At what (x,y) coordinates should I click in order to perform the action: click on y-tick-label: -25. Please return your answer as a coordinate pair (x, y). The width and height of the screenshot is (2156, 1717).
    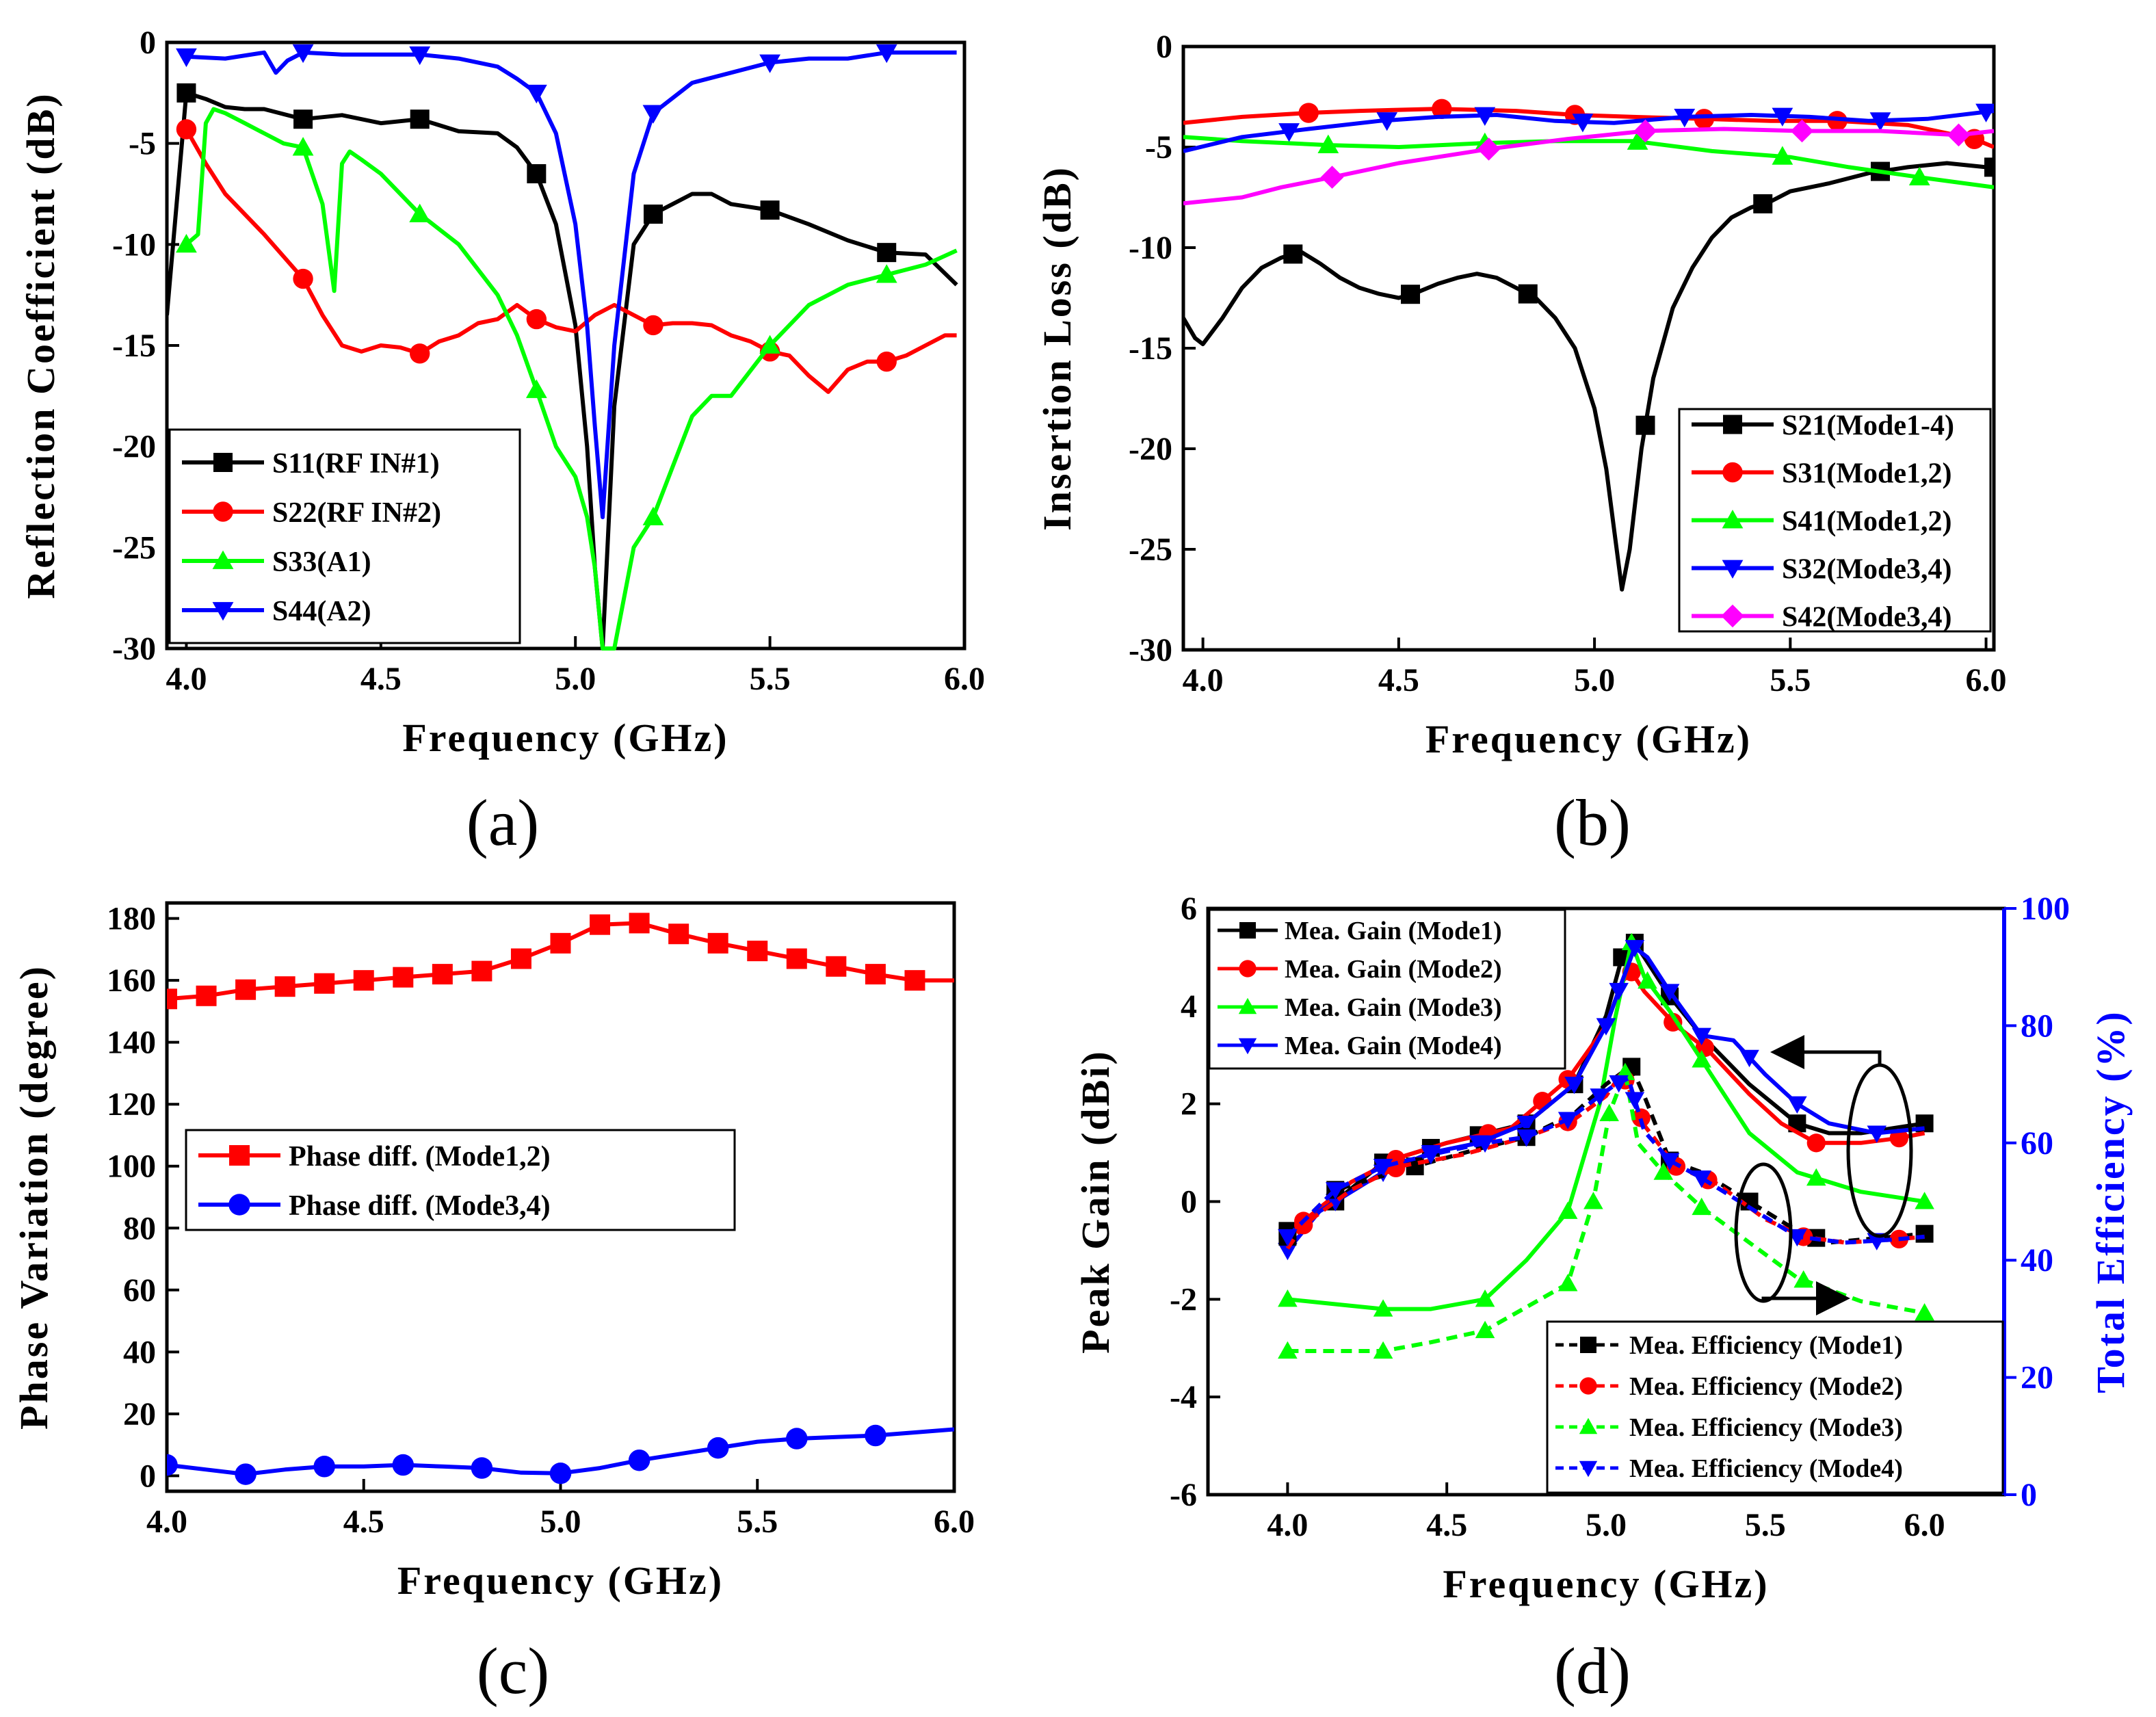
    Looking at the image, I should click on (1150, 550).